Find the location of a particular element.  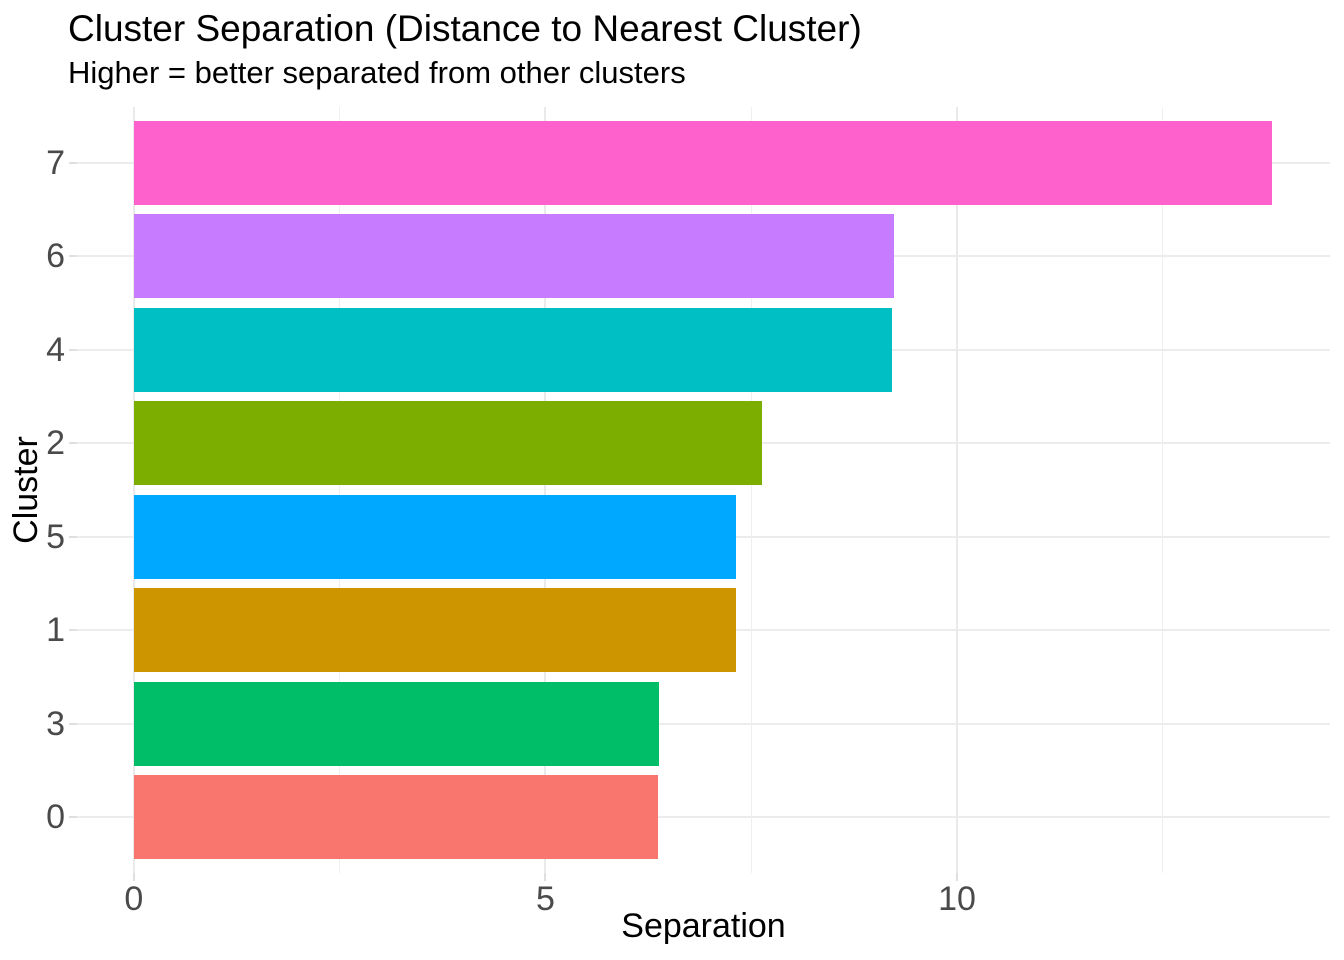

y-tick-label-7: 7 is located at coordinates (55, 163).